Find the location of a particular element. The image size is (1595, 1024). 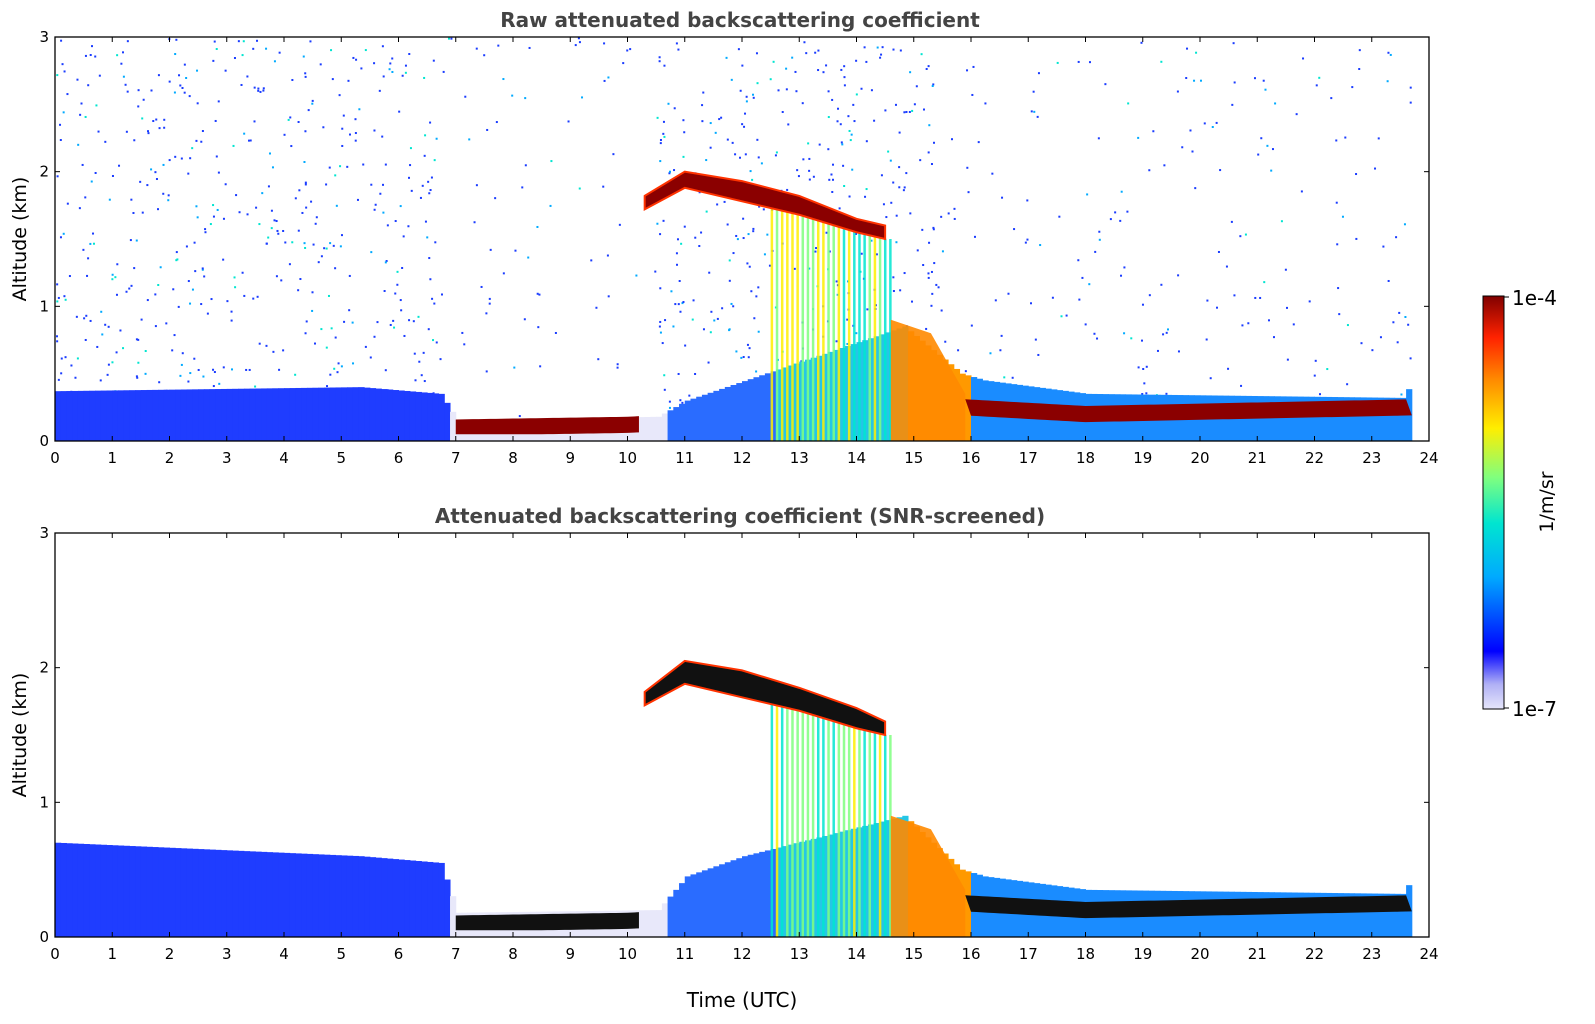

x-tick: 12 is located at coordinates (742, 252).